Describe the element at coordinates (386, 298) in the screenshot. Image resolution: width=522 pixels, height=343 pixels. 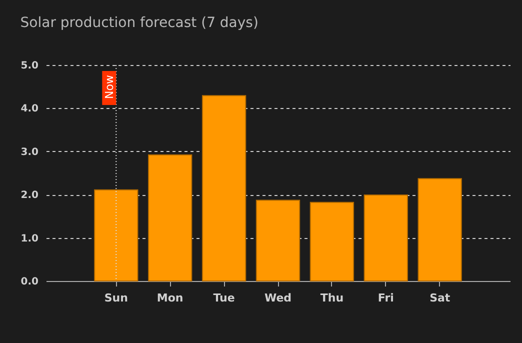
I see `x-tick-label: Fri` at that location.